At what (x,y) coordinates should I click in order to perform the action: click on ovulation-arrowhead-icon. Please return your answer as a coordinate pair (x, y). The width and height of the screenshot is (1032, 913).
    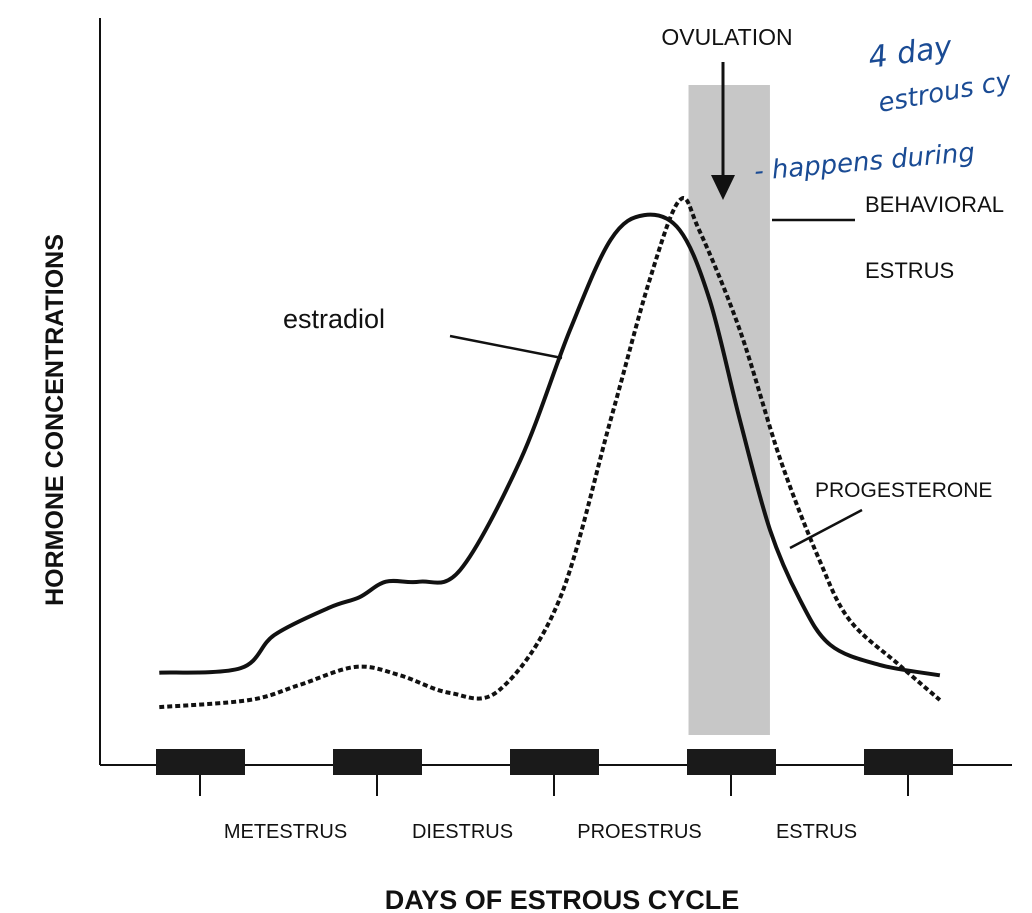
    Looking at the image, I should click on (723, 187).